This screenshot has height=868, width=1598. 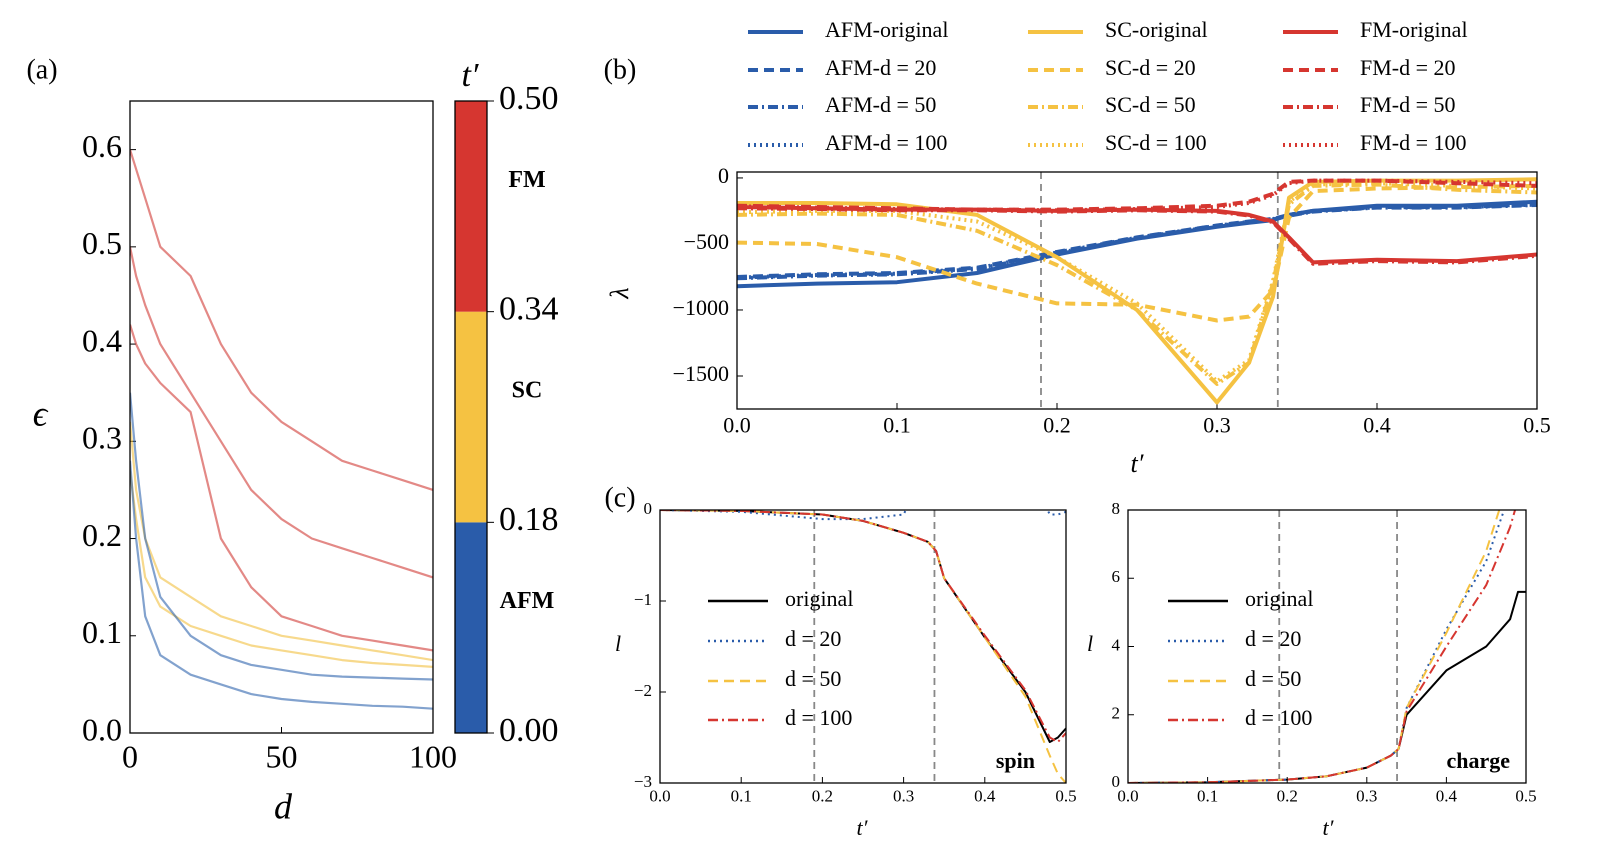 I want to click on colorbar-label: SC, so click(x=527, y=391).